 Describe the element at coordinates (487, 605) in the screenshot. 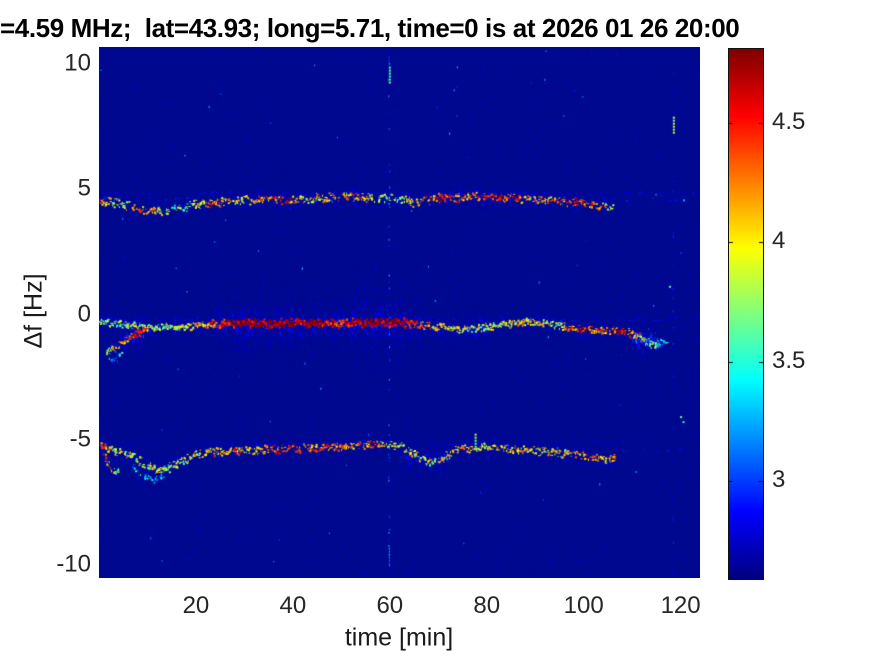

I see `x-tick-label: 80` at that location.